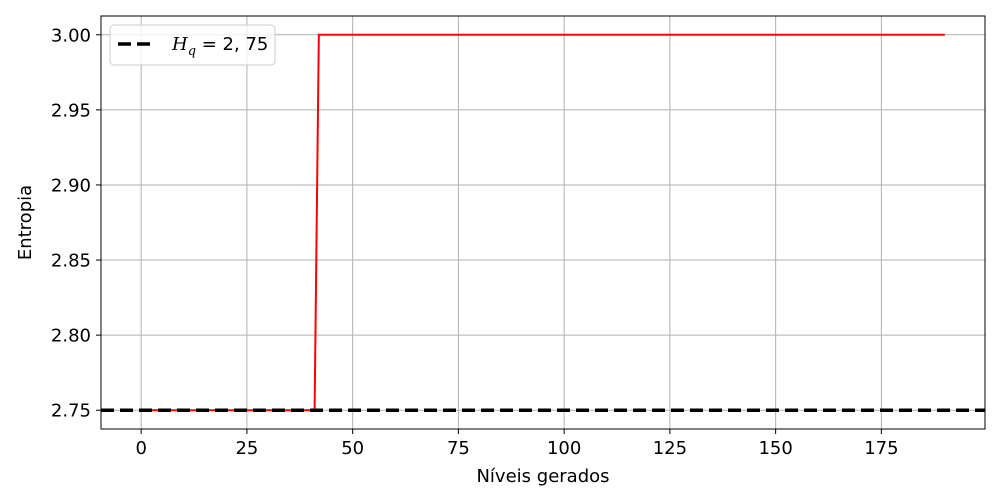 This screenshot has height=500, width=1000. What do you see at coordinates (71, 261) in the screenshot?
I see `y-tick-label: 2.85` at bounding box center [71, 261].